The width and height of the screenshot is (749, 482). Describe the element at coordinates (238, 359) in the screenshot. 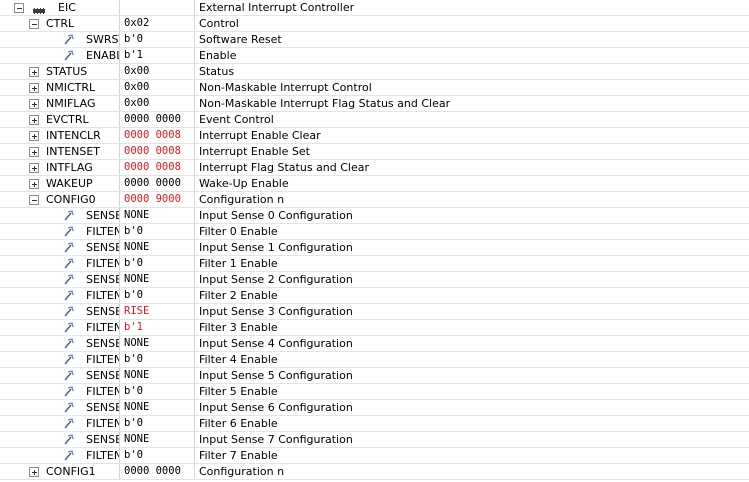

I see `description-cell: Filter 4 Enable` at that location.